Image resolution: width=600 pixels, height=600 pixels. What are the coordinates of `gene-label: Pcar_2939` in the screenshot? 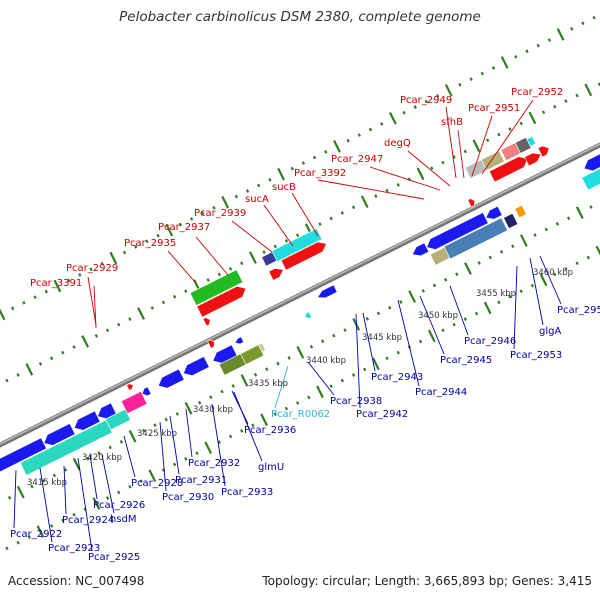 It's located at (220, 213).